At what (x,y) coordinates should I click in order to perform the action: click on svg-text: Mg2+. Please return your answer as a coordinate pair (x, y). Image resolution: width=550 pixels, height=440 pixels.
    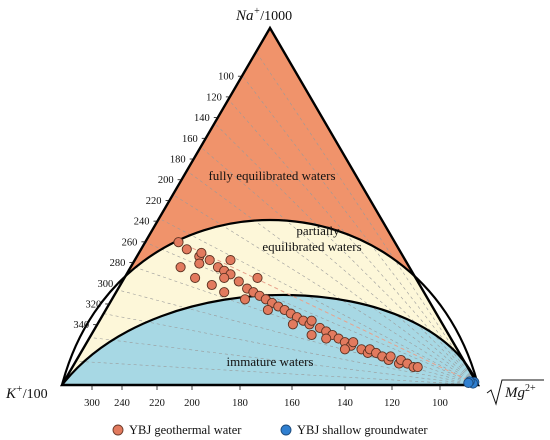
    Looking at the image, I should click on (520, 392).